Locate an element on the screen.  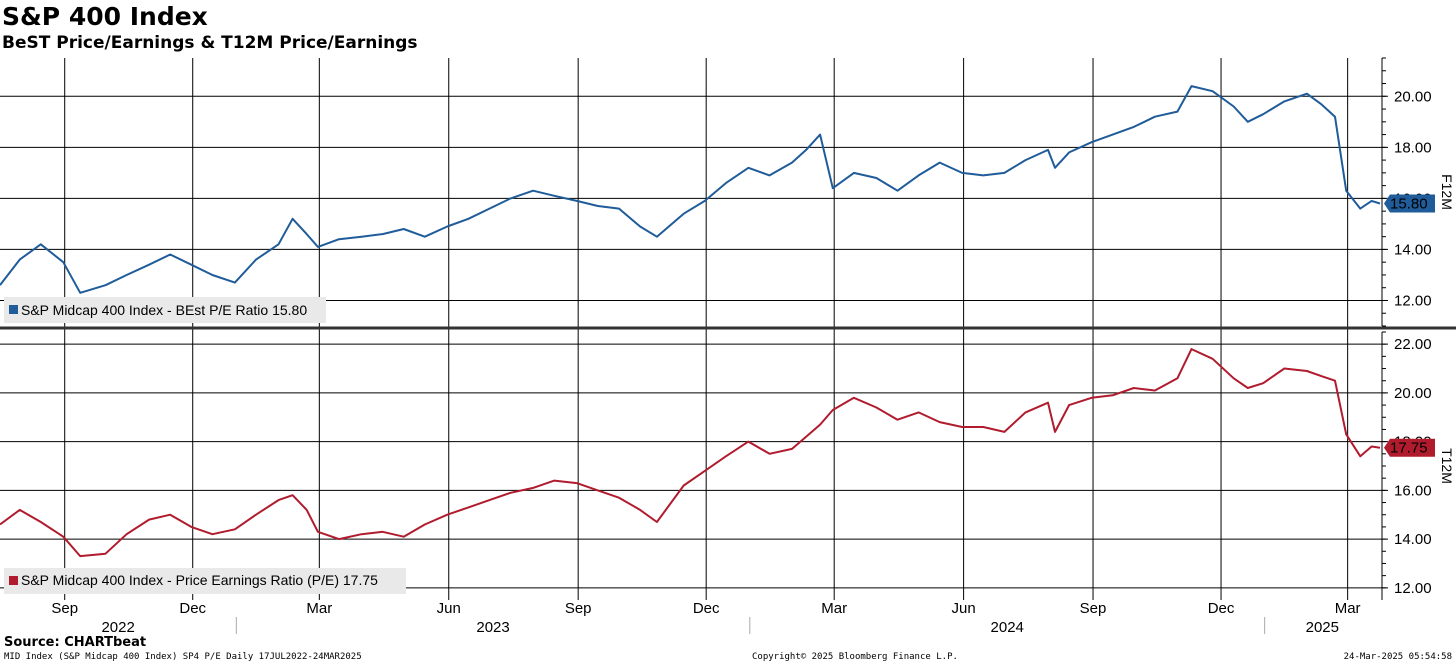
top-last-value-label: 15.80 is located at coordinates (1409, 203).